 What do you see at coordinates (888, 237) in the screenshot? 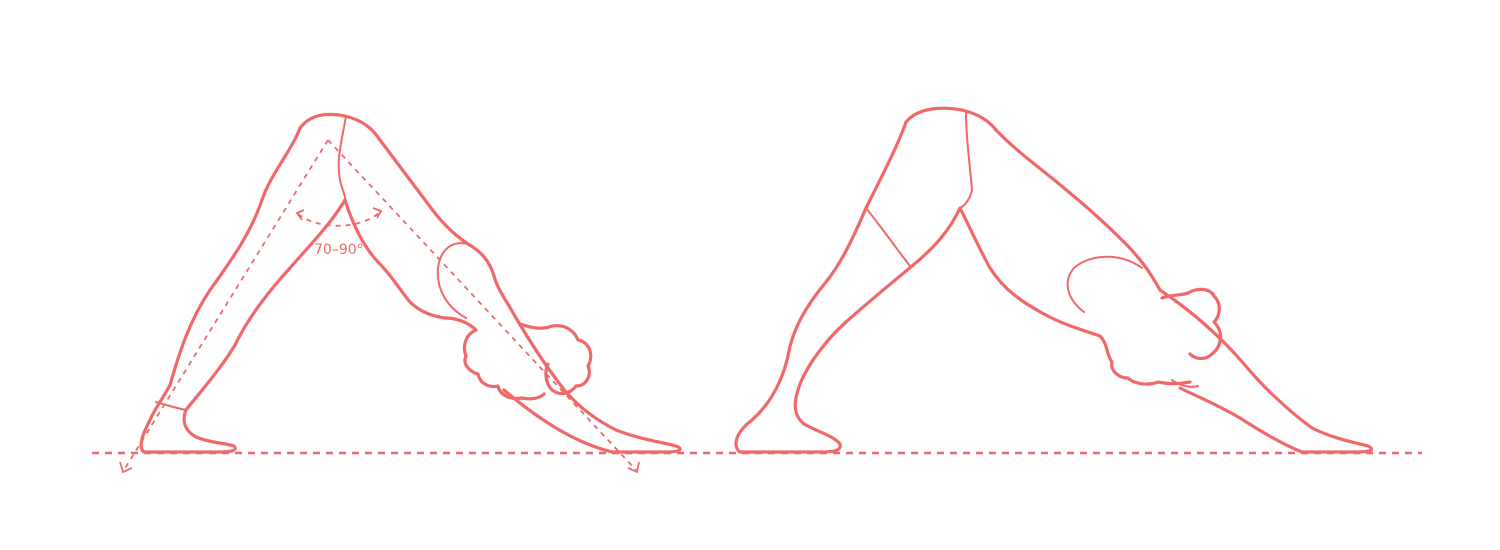
I see `right-figure-shorts-band` at bounding box center [888, 237].